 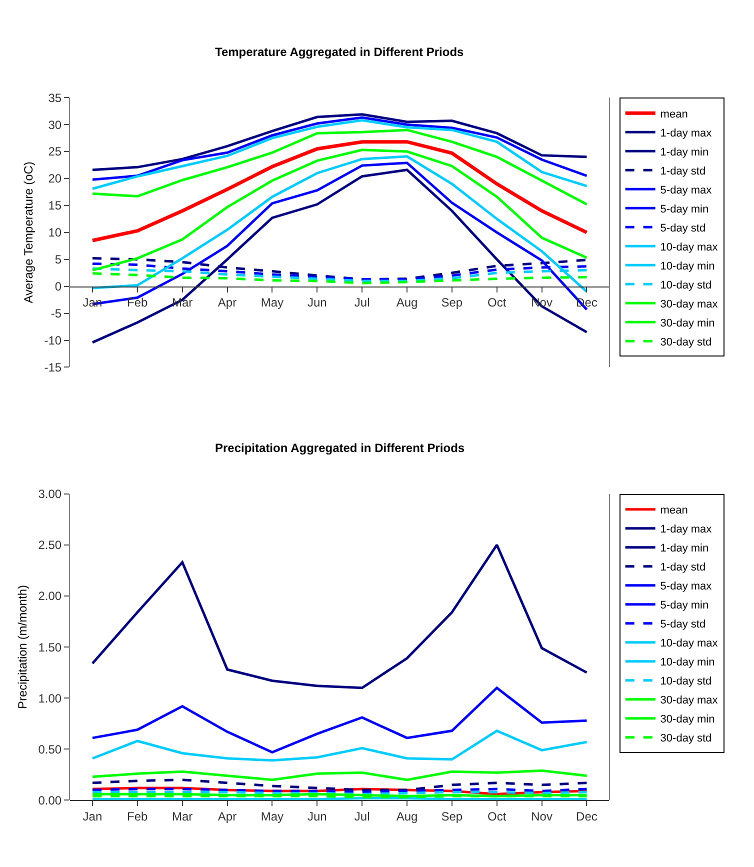 I want to click on y-tick-label: 0.00, so click(x=50, y=800).